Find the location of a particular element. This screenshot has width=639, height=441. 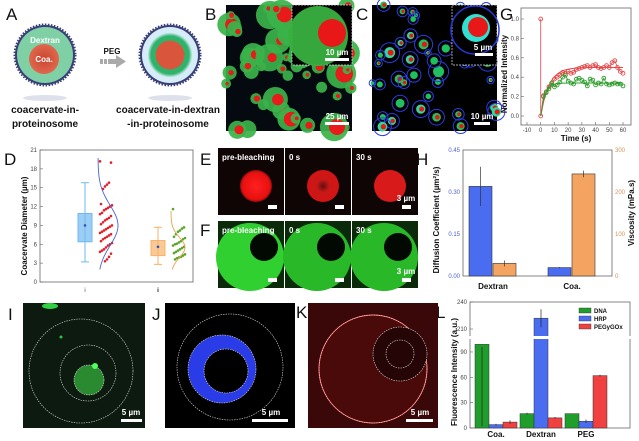

y-axis-label: Diffusion Coefficient (µm²/s) is located at coordinates (436, 219).